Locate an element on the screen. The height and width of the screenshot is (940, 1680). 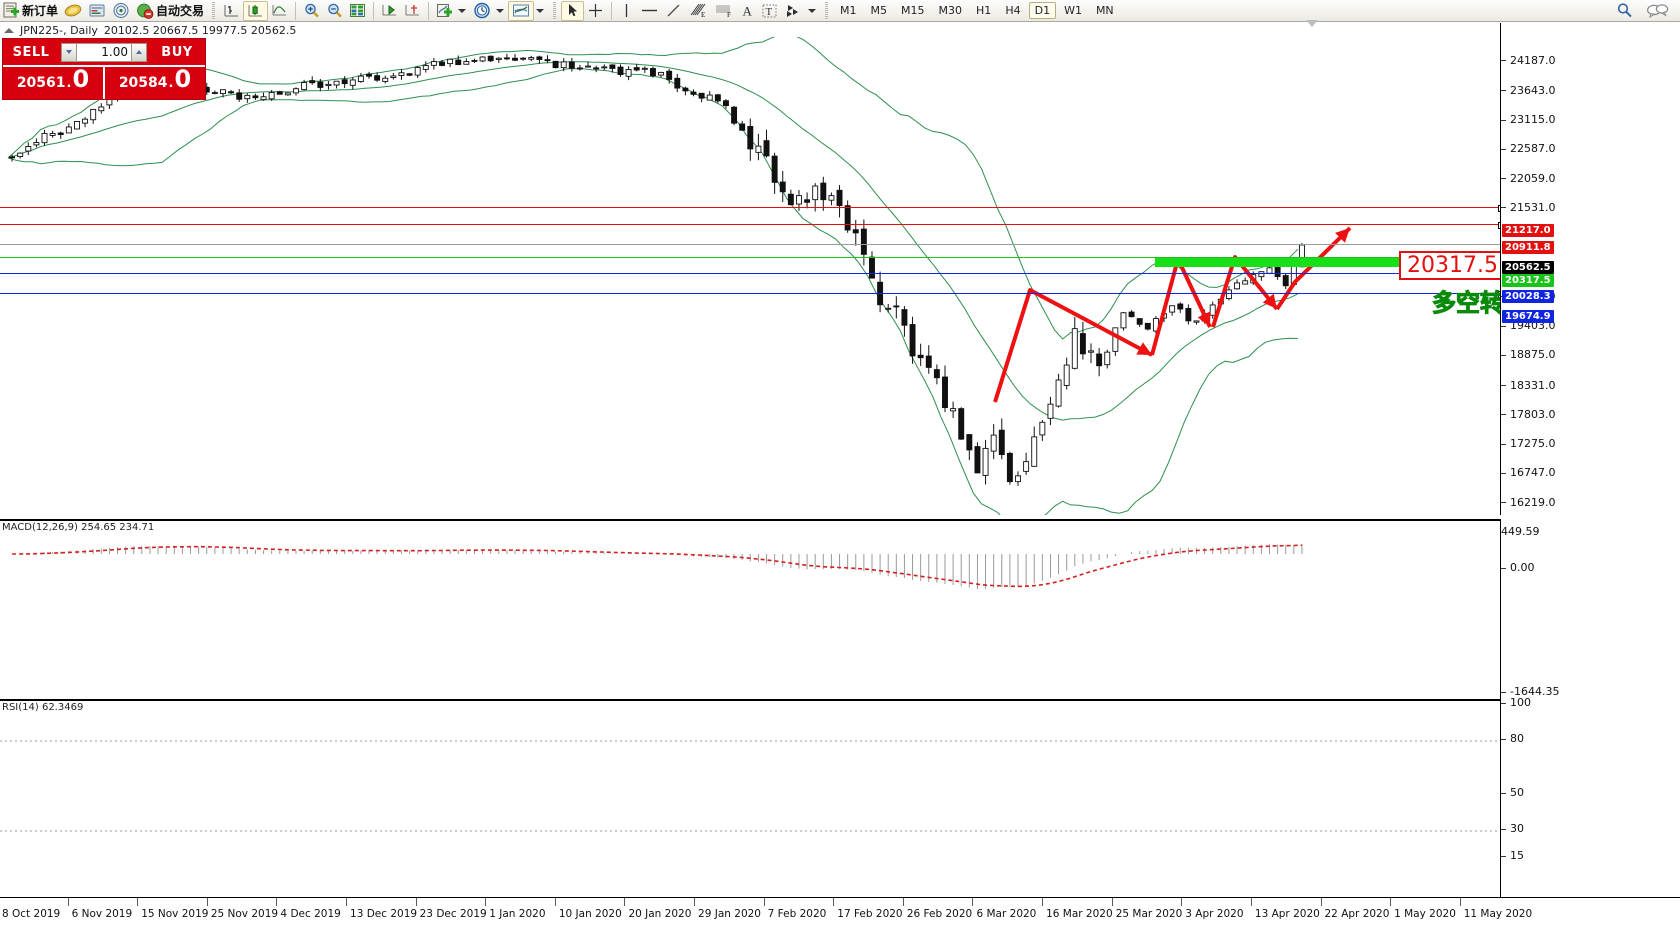
navigator-button is located at coordinates (121, 11).